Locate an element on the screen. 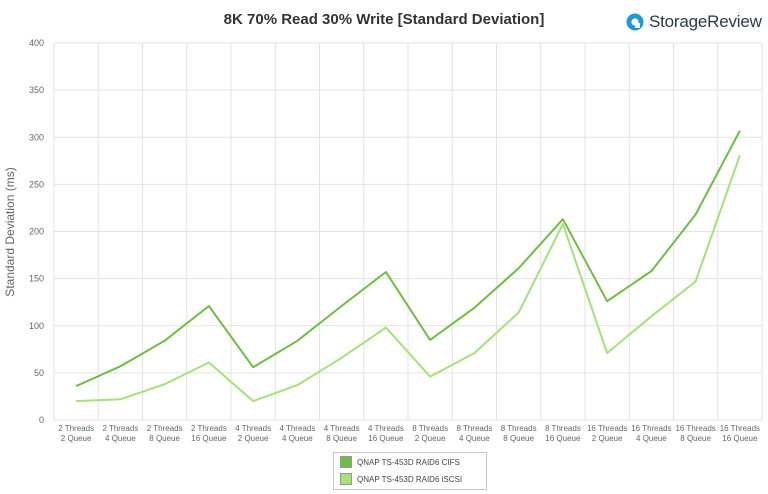 The image size is (768, 494). storagereview-logo-icon is located at coordinates (635, 22).